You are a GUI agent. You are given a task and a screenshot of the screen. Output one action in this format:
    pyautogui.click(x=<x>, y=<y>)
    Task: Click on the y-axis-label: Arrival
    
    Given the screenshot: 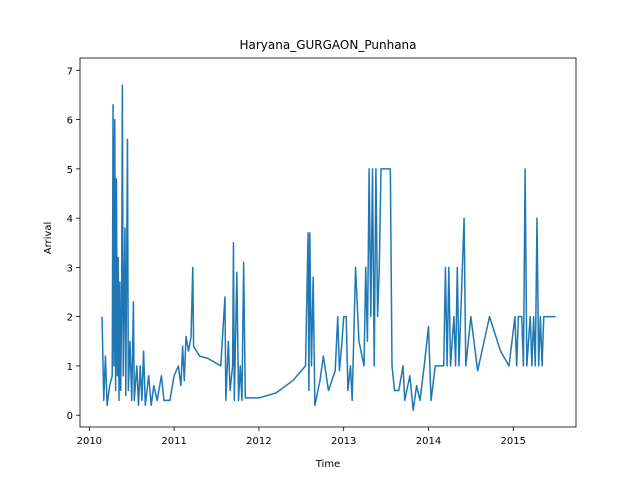 What is the action you would take?
    pyautogui.click(x=48, y=238)
    